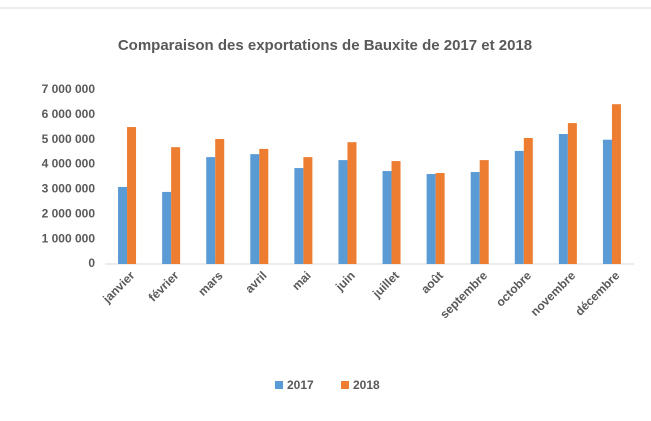  What do you see at coordinates (69, 114) in the screenshot?
I see `y-tick-label: 6 000 000` at bounding box center [69, 114].